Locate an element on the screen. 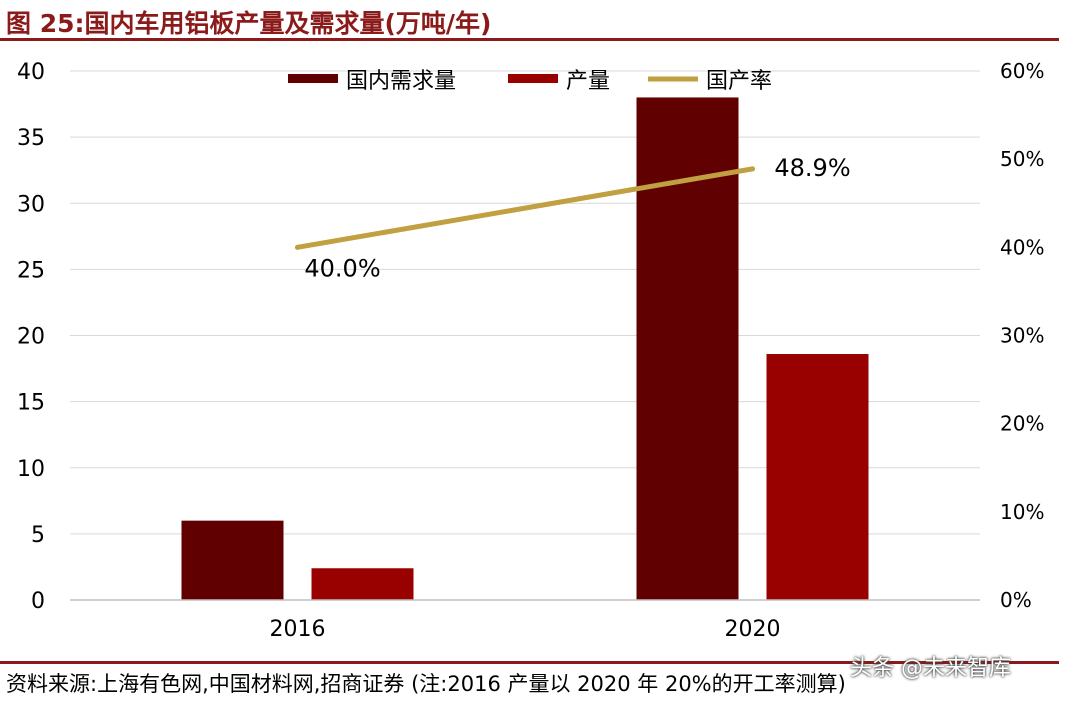  right-tick-label: 20% is located at coordinates (1022, 424).